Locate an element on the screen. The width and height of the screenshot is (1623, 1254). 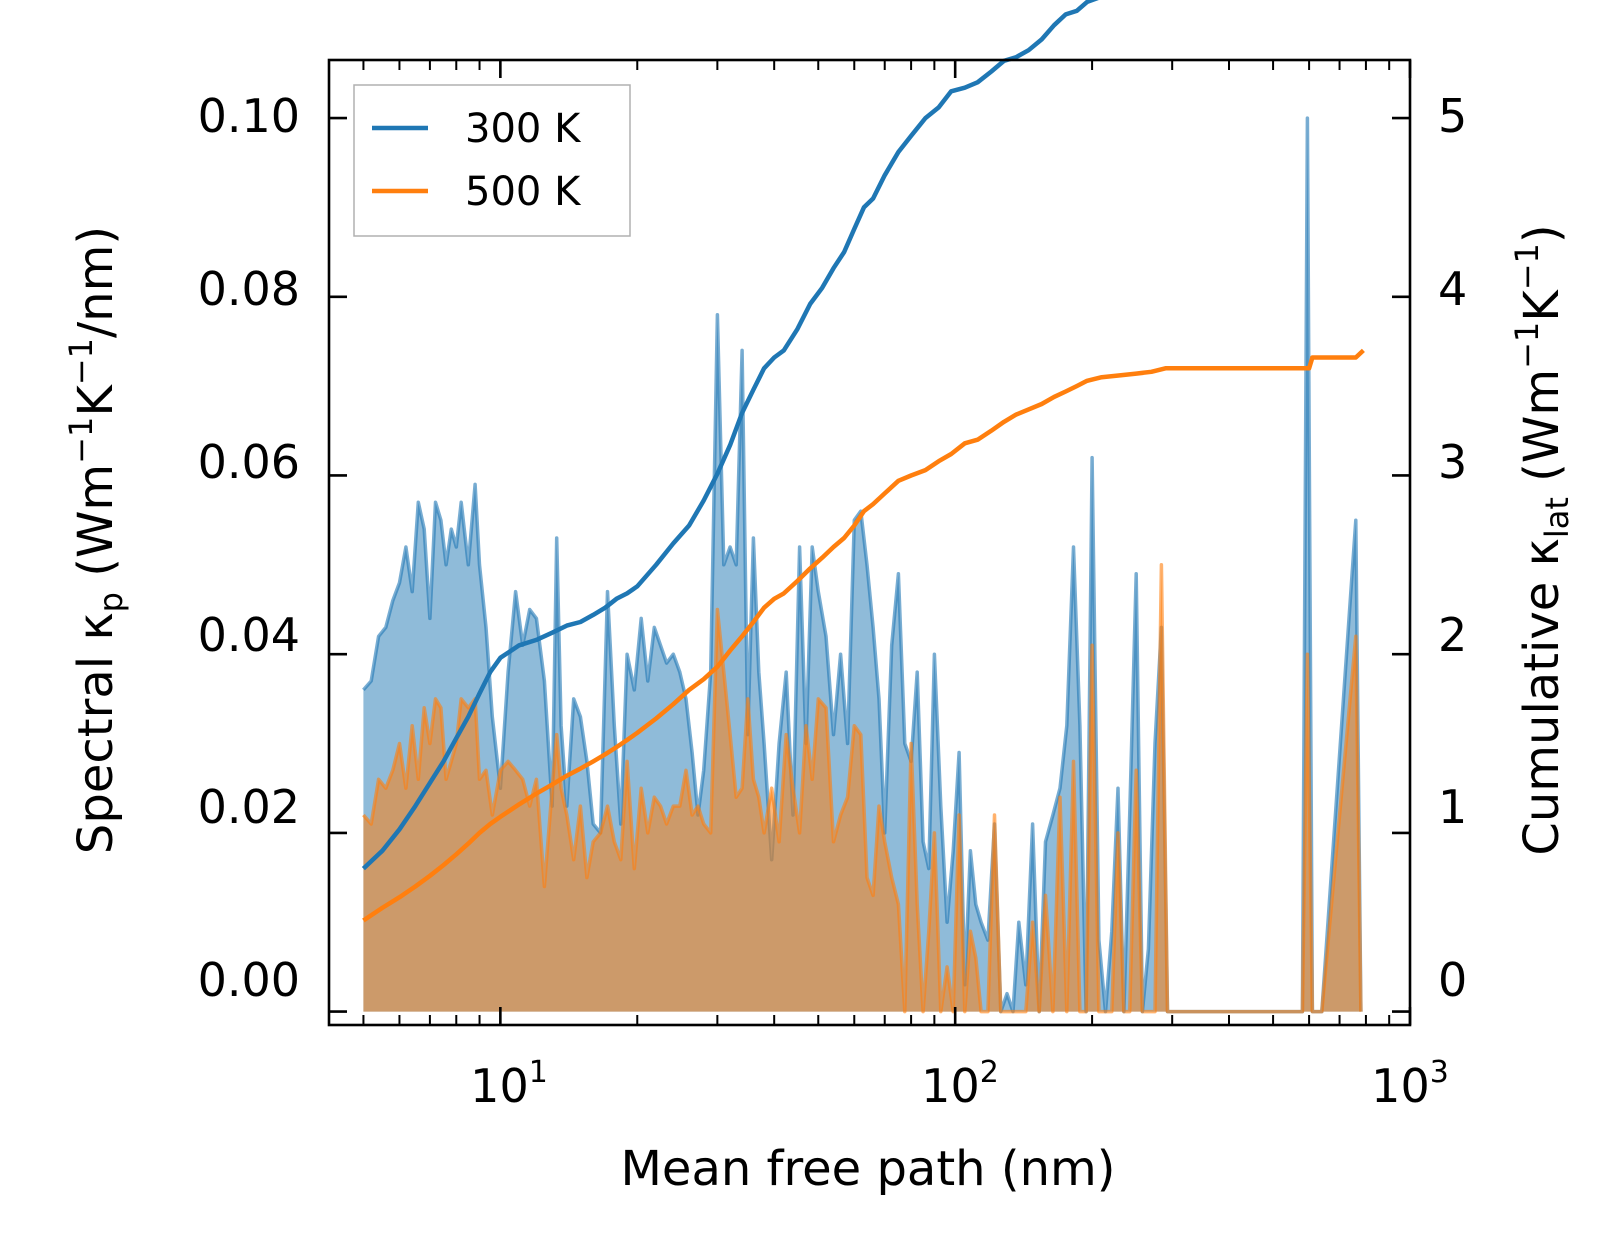
y-right-tick-label-0: 0 is located at coordinates (1452, 980).